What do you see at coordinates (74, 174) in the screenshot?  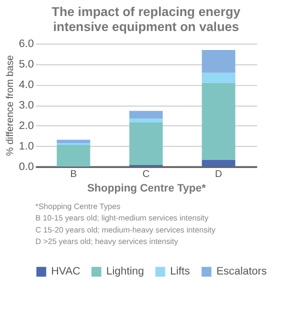 I see `x-tick-label: B` at bounding box center [74, 174].